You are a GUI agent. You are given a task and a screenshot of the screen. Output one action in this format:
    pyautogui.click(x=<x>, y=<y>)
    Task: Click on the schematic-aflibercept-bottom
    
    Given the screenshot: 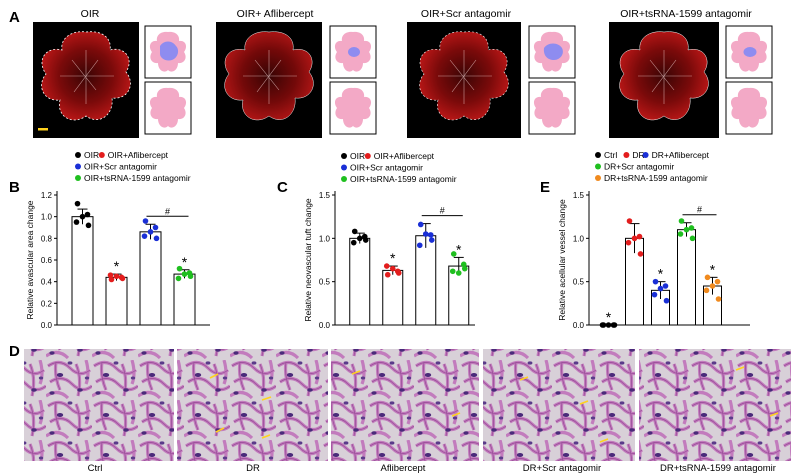 What is the action you would take?
    pyautogui.click(x=353, y=108)
    